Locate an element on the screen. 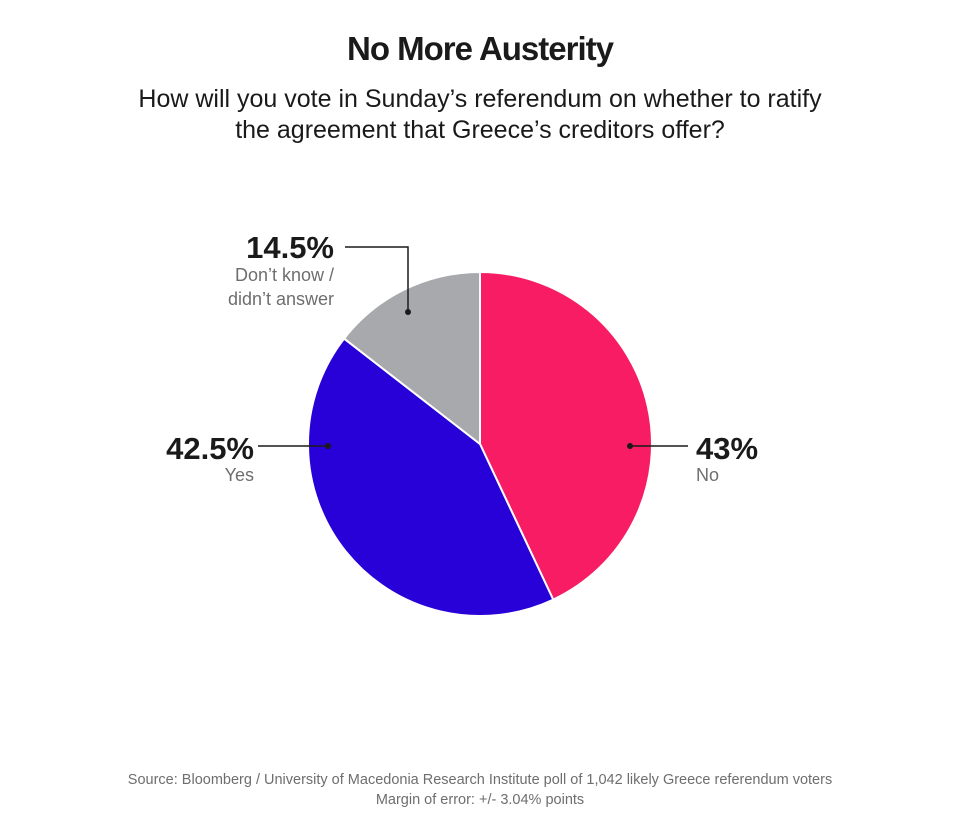 This screenshot has width=960, height=840. leader-line is located at coordinates (377, 279).